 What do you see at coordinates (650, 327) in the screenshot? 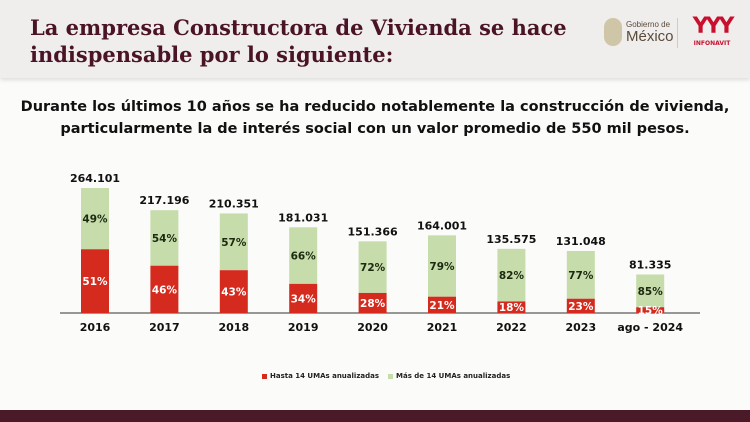
I see `category-label: ago - 2024` at bounding box center [650, 327].